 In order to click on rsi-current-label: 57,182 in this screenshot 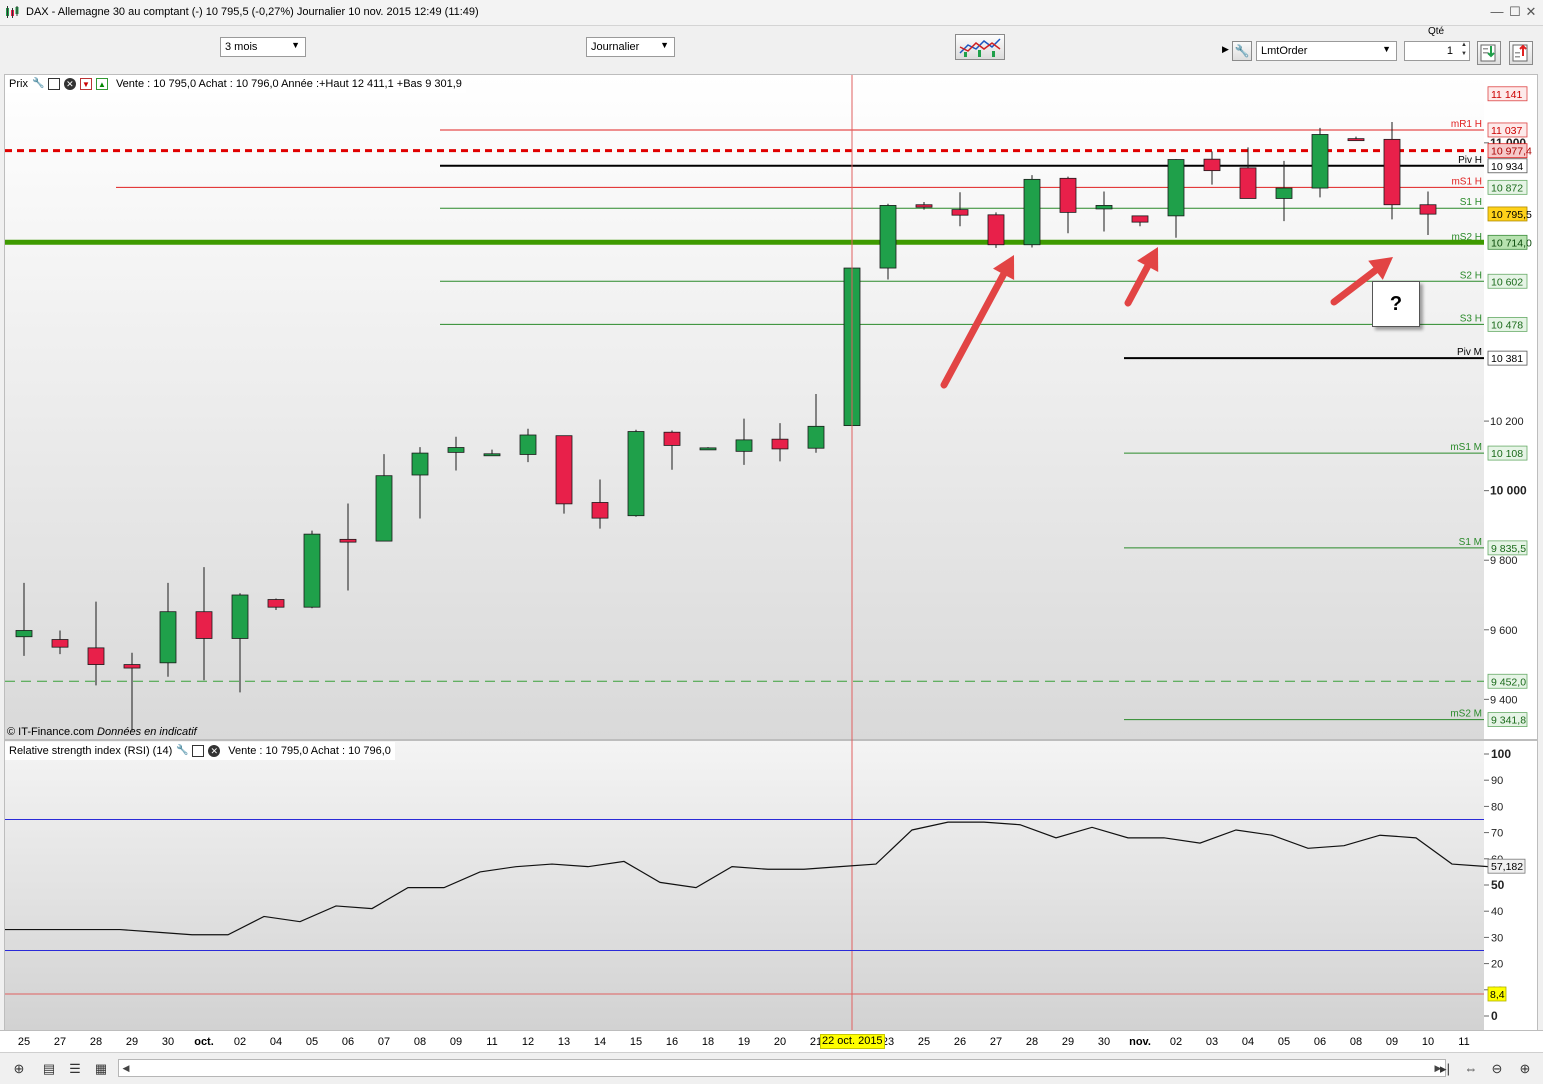, I will do `click(1507, 867)`.